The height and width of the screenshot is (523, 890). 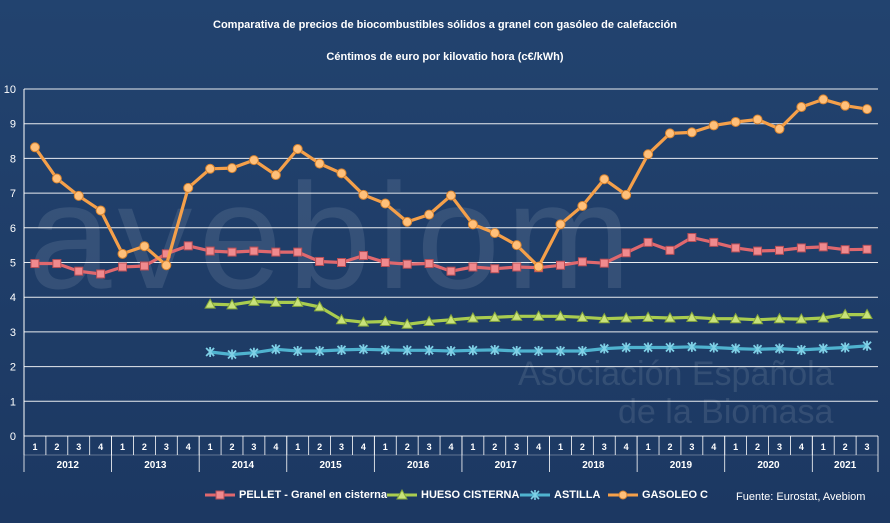 What do you see at coordinates (768, 465) in the screenshot?
I see `x-tick-label-year: 2020` at bounding box center [768, 465].